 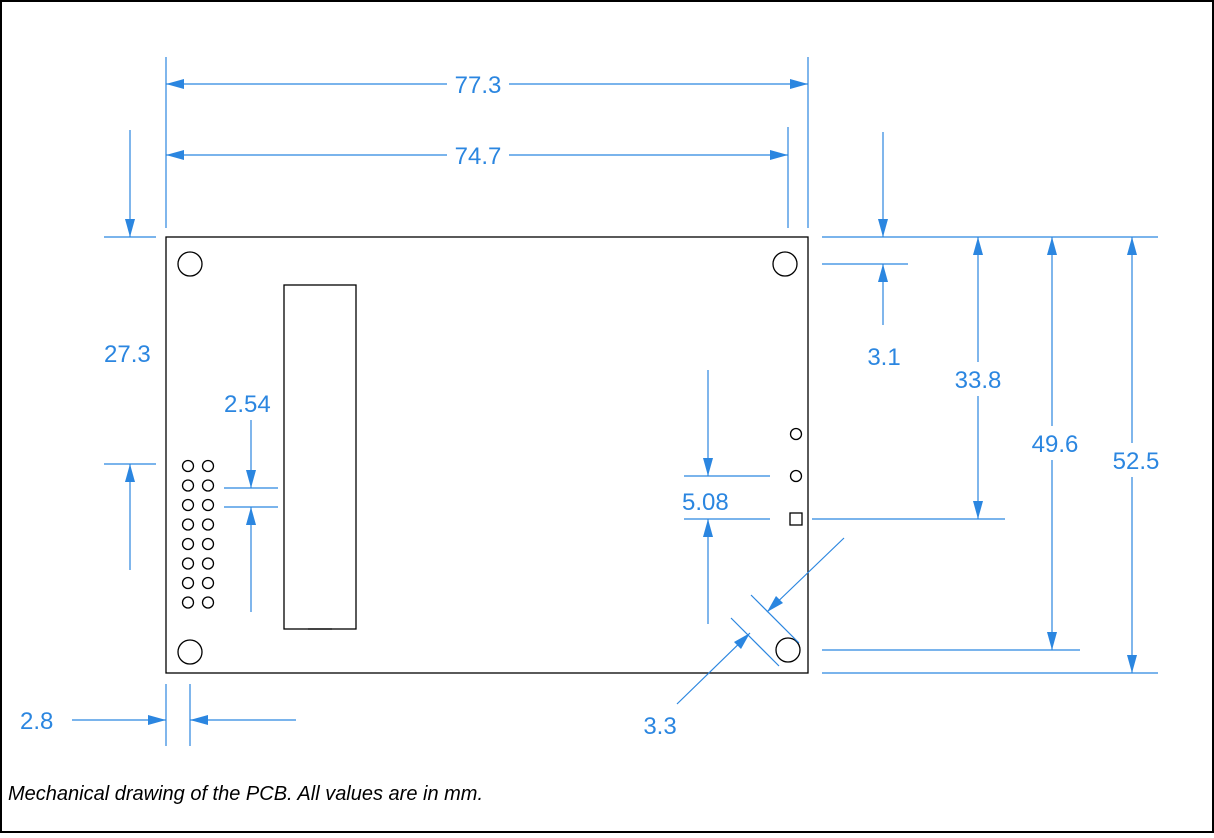 What do you see at coordinates (158, 715) in the screenshot?
I see `dim-hole-edge-offset-left: 2.8` at bounding box center [158, 715].